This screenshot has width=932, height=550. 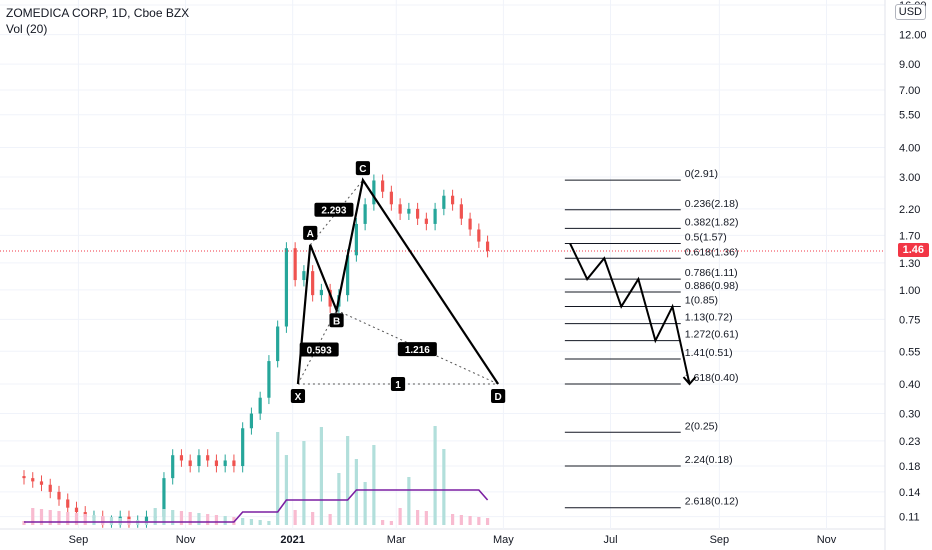 I want to click on last-price-tag: 1.46, so click(x=913, y=249).